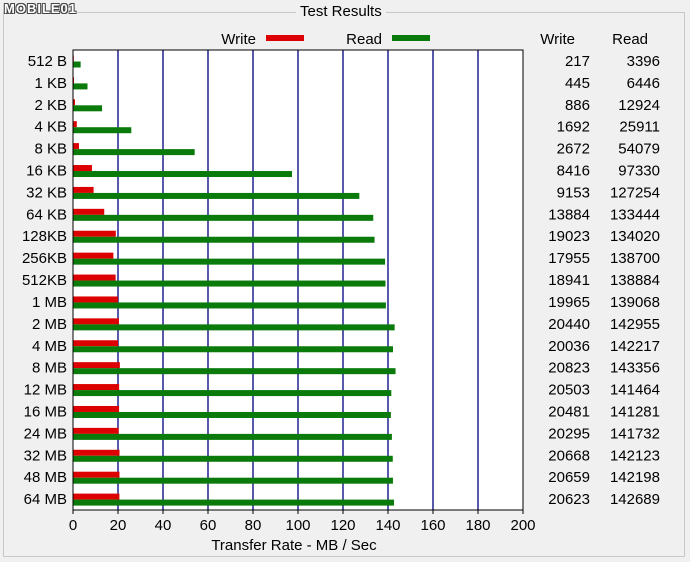  I want to click on write-value: 19965, so click(569, 302).